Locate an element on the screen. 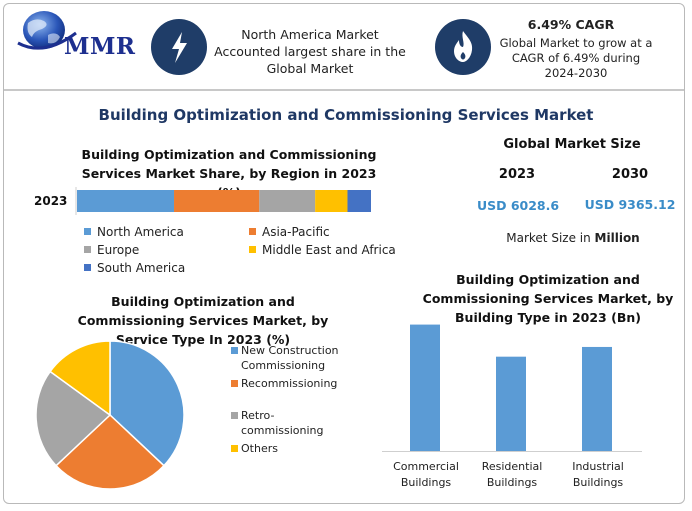  service-legend-item-new-construction: New Construction Commissioning is located at coordinates (291, 358).